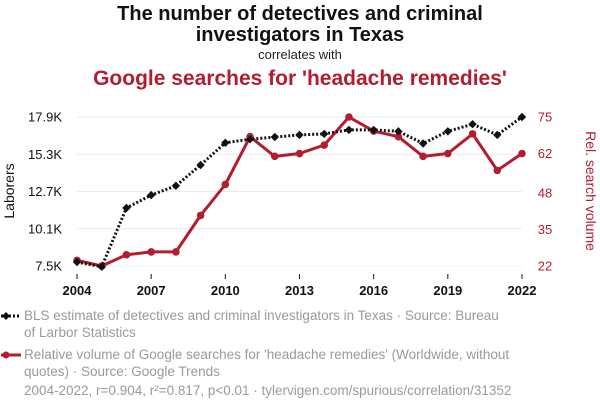 Image resolution: width=600 pixels, height=414 pixels. What do you see at coordinates (151, 290) in the screenshot?
I see `x-tick-label: 2007` at bounding box center [151, 290].